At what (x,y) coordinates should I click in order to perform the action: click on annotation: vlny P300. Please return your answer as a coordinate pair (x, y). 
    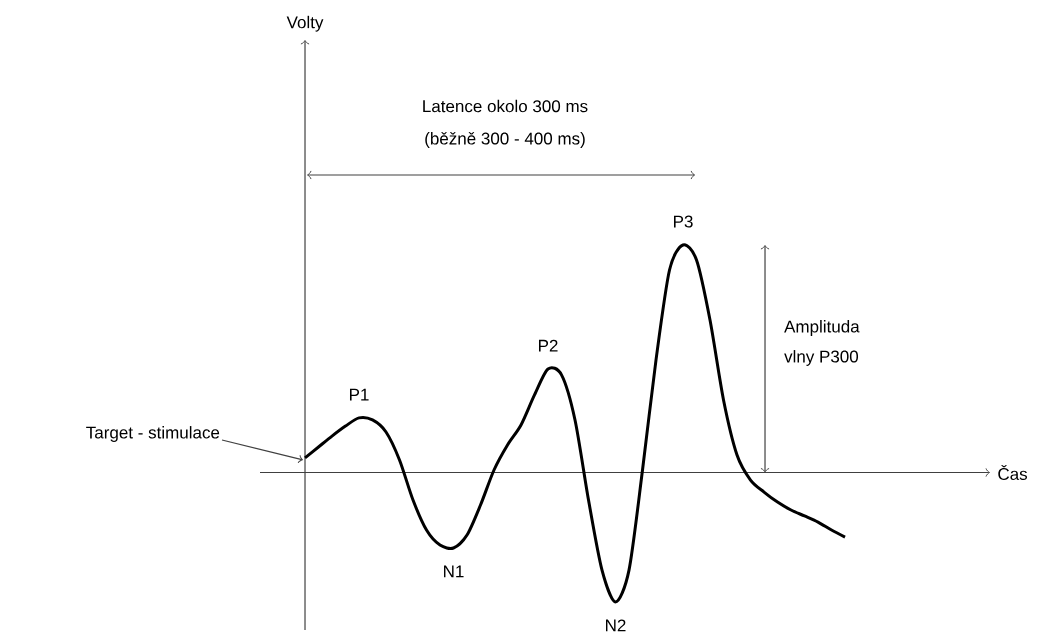
    Looking at the image, I should click on (821, 358).